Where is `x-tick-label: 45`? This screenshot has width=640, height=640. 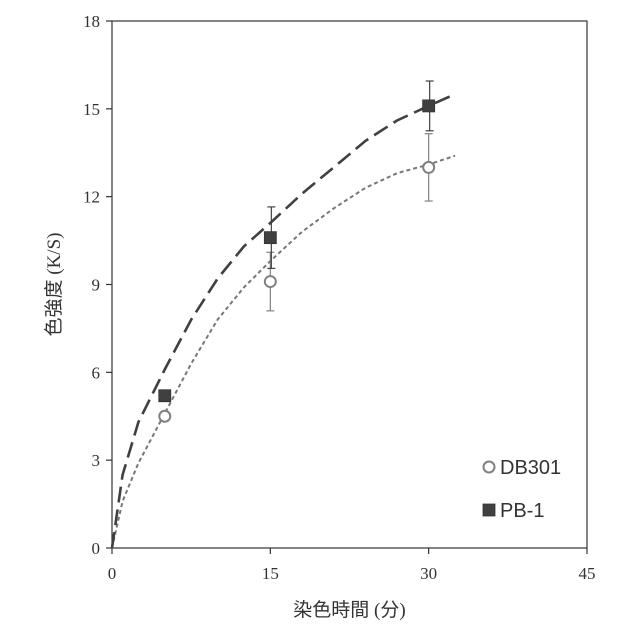
x-tick-label: 45 is located at coordinates (587, 573).